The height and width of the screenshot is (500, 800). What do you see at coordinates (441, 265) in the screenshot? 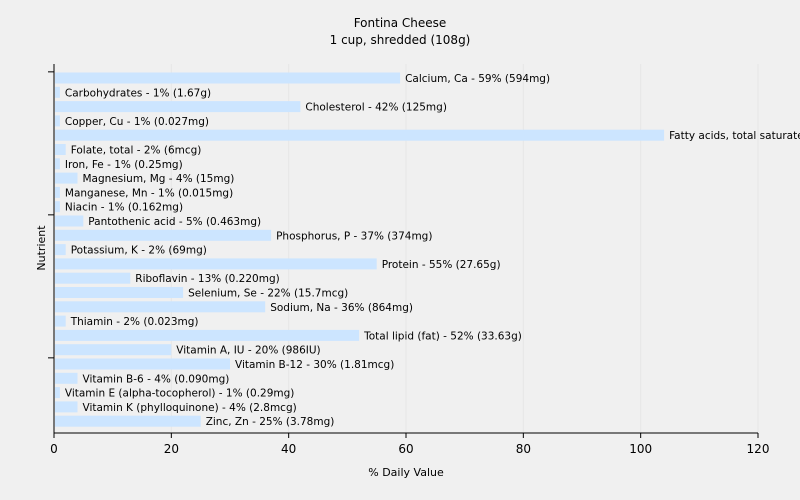
I see `bar-label: Protein - 55% (27.65g)` at bounding box center [441, 265].